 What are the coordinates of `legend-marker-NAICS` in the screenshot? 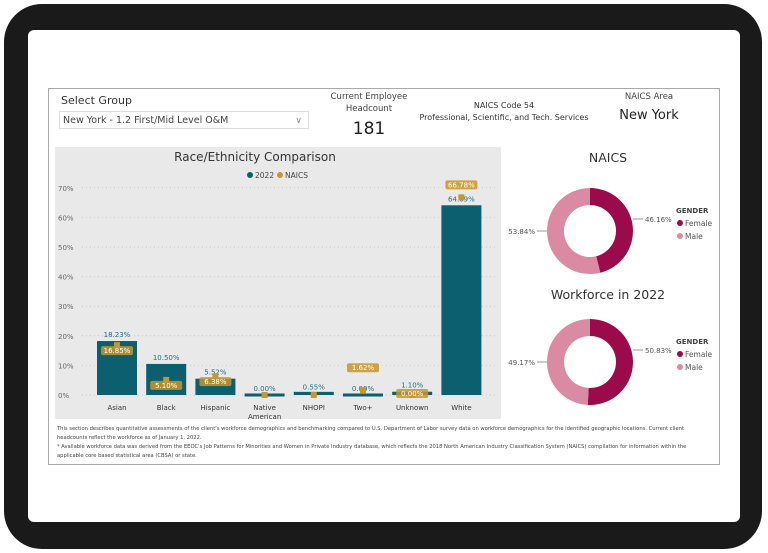 It's located at (280, 175).